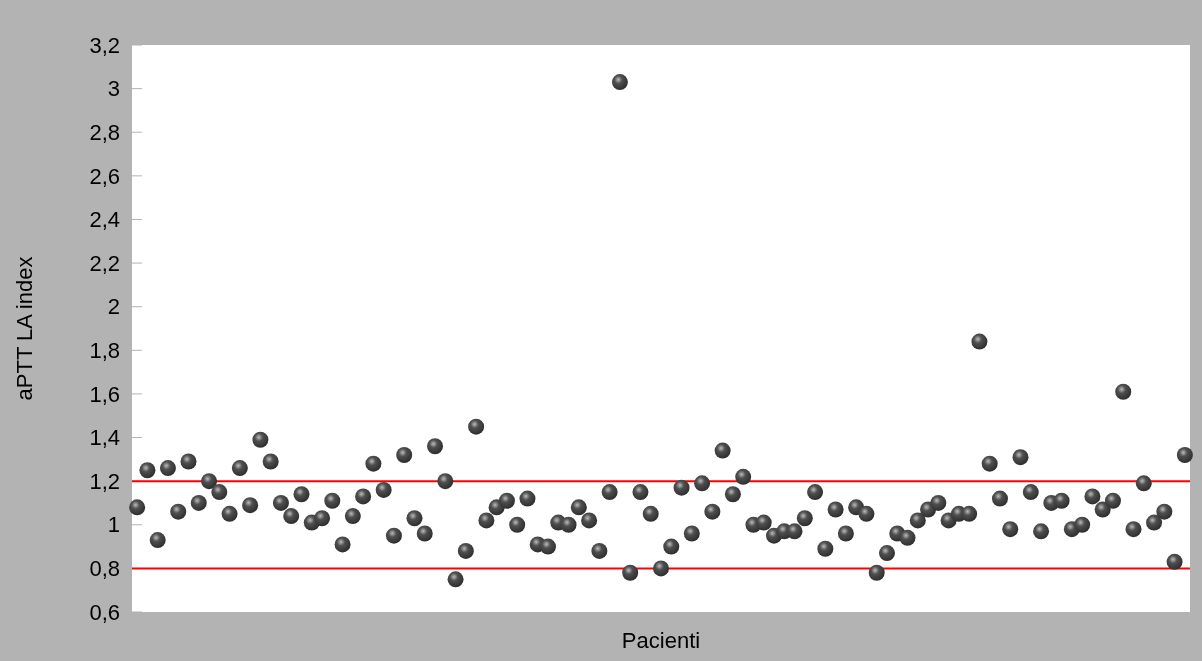 Image resolution: width=1202 pixels, height=661 pixels. What do you see at coordinates (104, 438) in the screenshot?
I see `y-tick-label: 1,4` at bounding box center [104, 438].